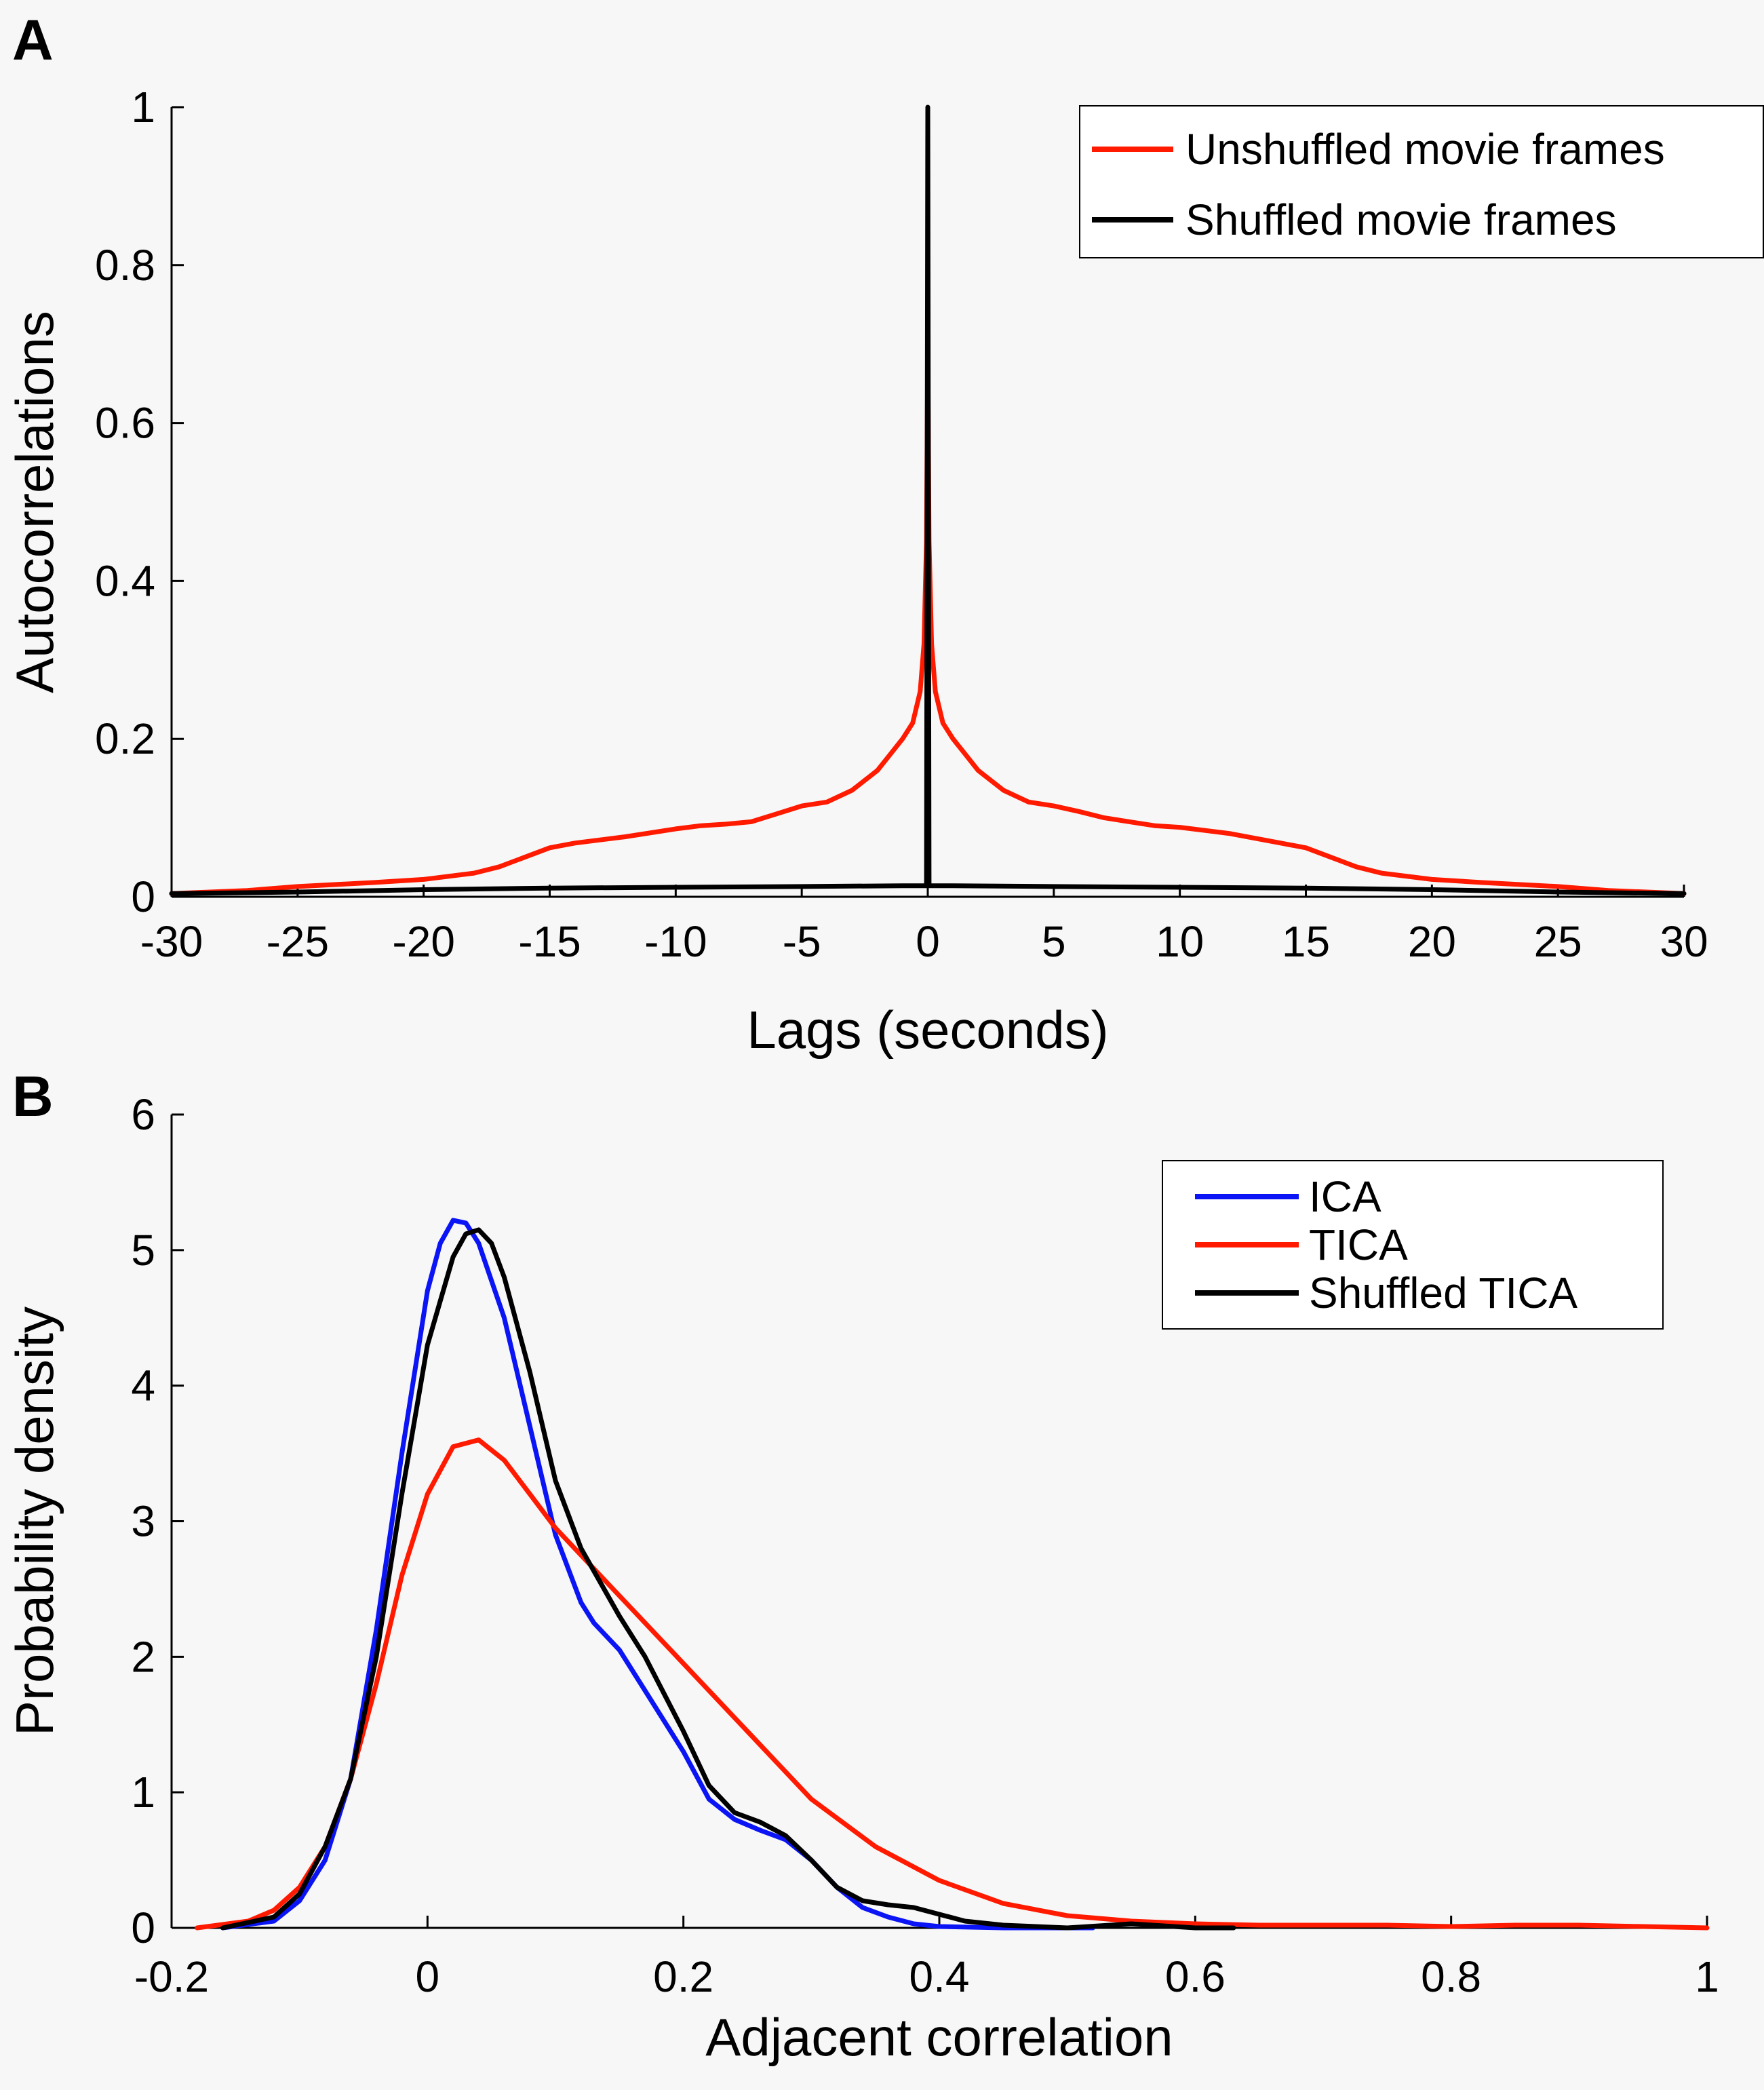 The height and width of the screenshot is (2090, 1764). Describe the element at coordinates (423, 941) in the screenshot. I see `panel-a-x-tick-label: -20` at that location.